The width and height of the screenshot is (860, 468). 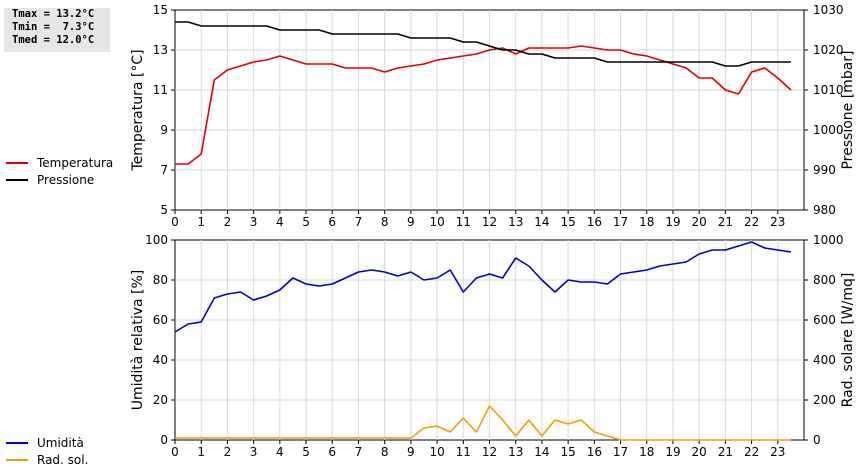 What do you see at coordinates (306, 222) in the screenshot?
I see `top-xtick-label: 5` at bounding box center [306, 222].